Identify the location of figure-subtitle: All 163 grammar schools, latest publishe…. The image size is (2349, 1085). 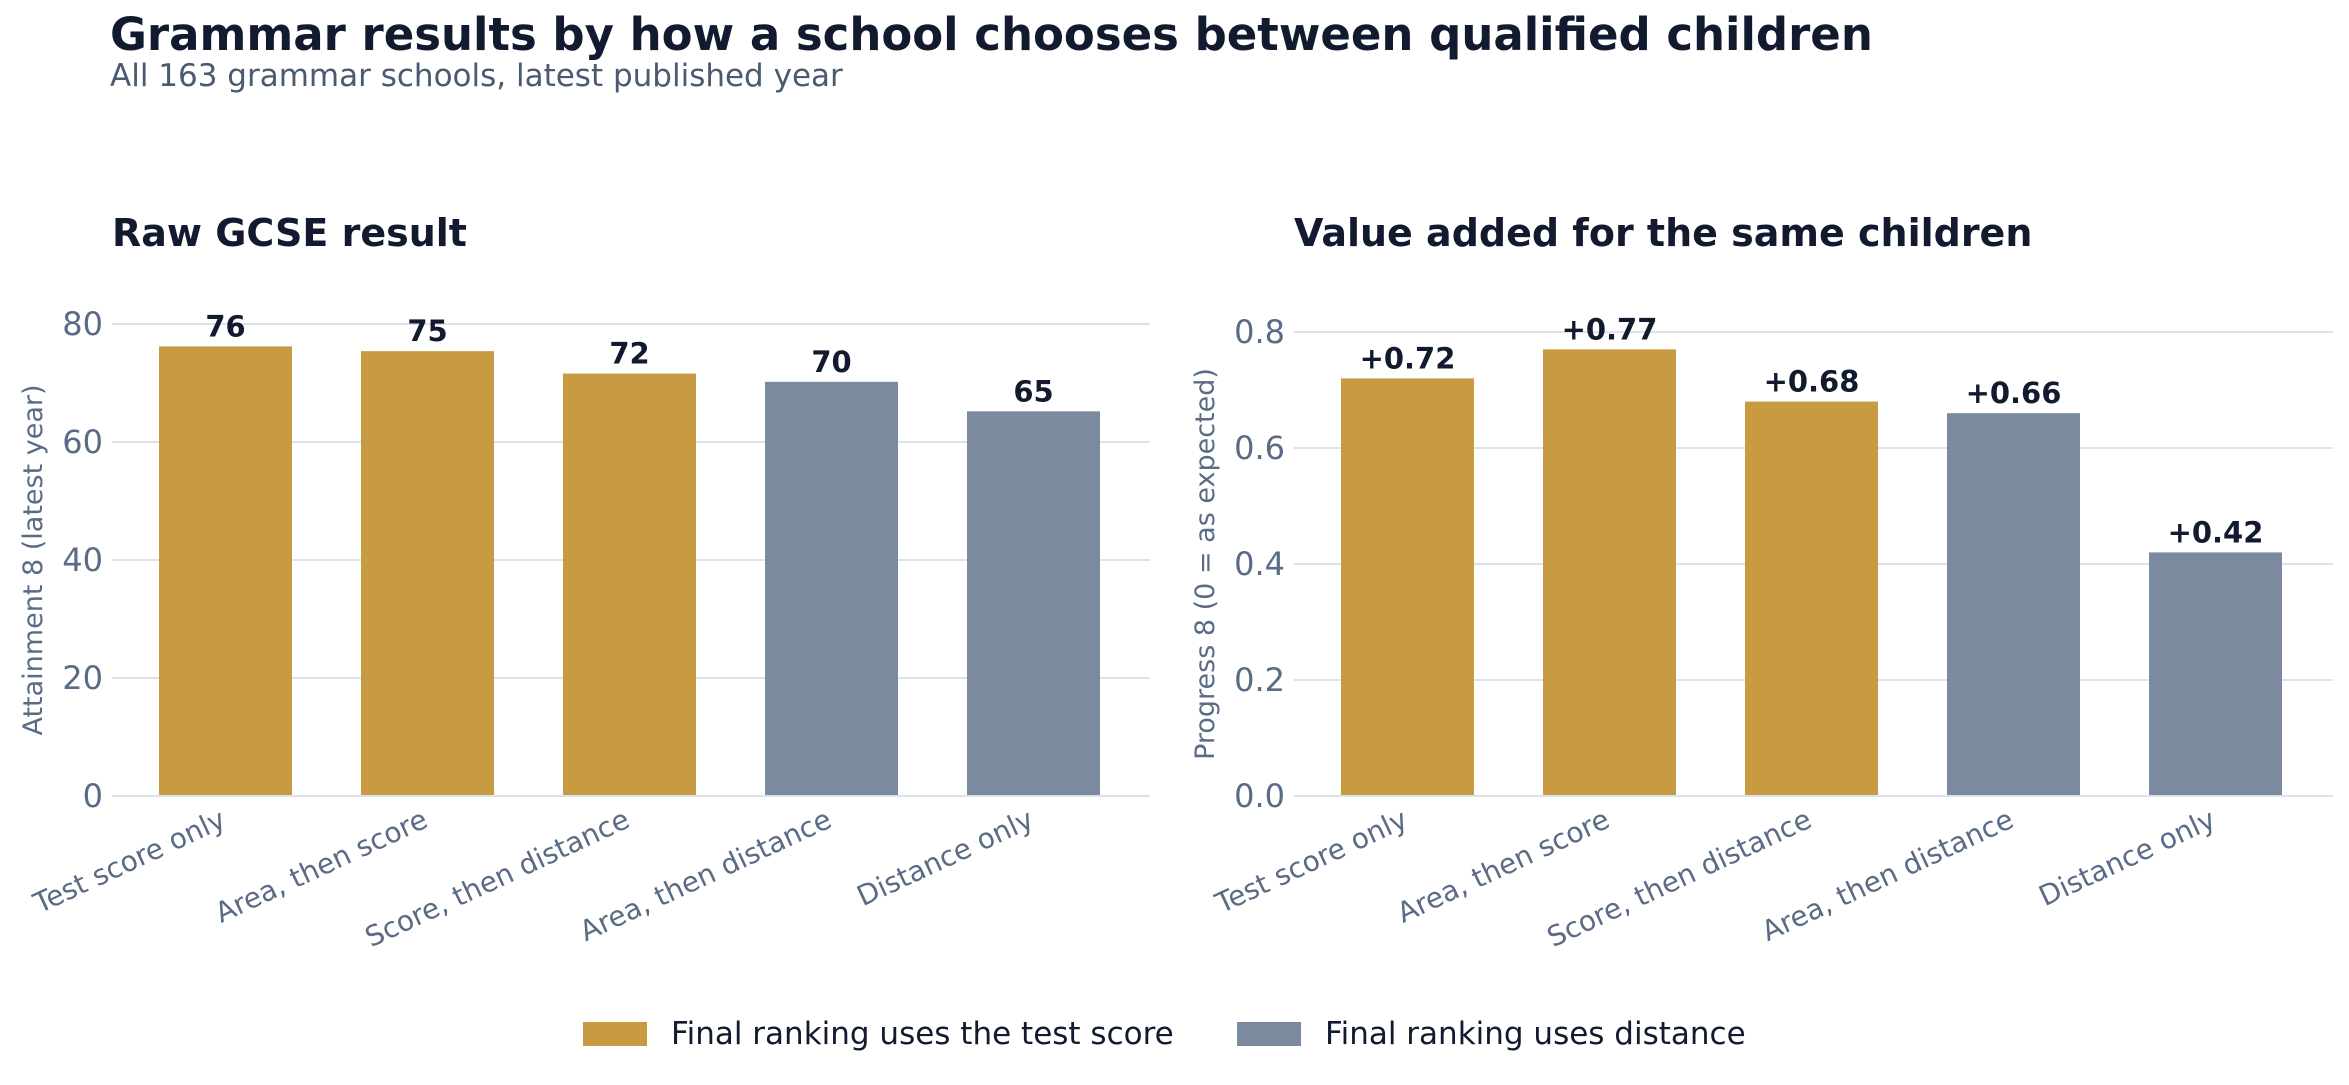
(476, 76).